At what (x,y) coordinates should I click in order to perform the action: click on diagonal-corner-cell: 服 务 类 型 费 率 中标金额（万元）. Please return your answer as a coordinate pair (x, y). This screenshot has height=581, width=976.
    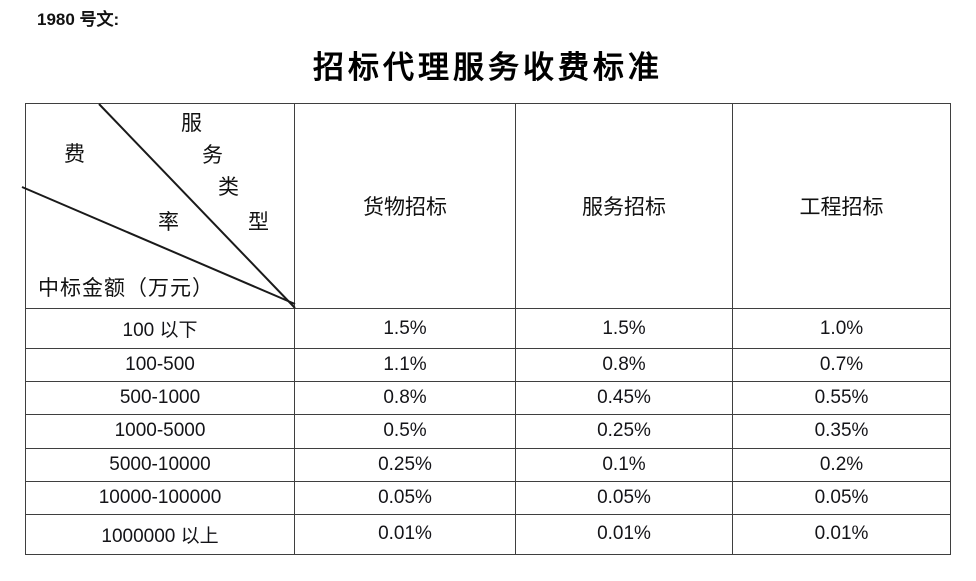
    Looking at the image, I should click on (158, 206).